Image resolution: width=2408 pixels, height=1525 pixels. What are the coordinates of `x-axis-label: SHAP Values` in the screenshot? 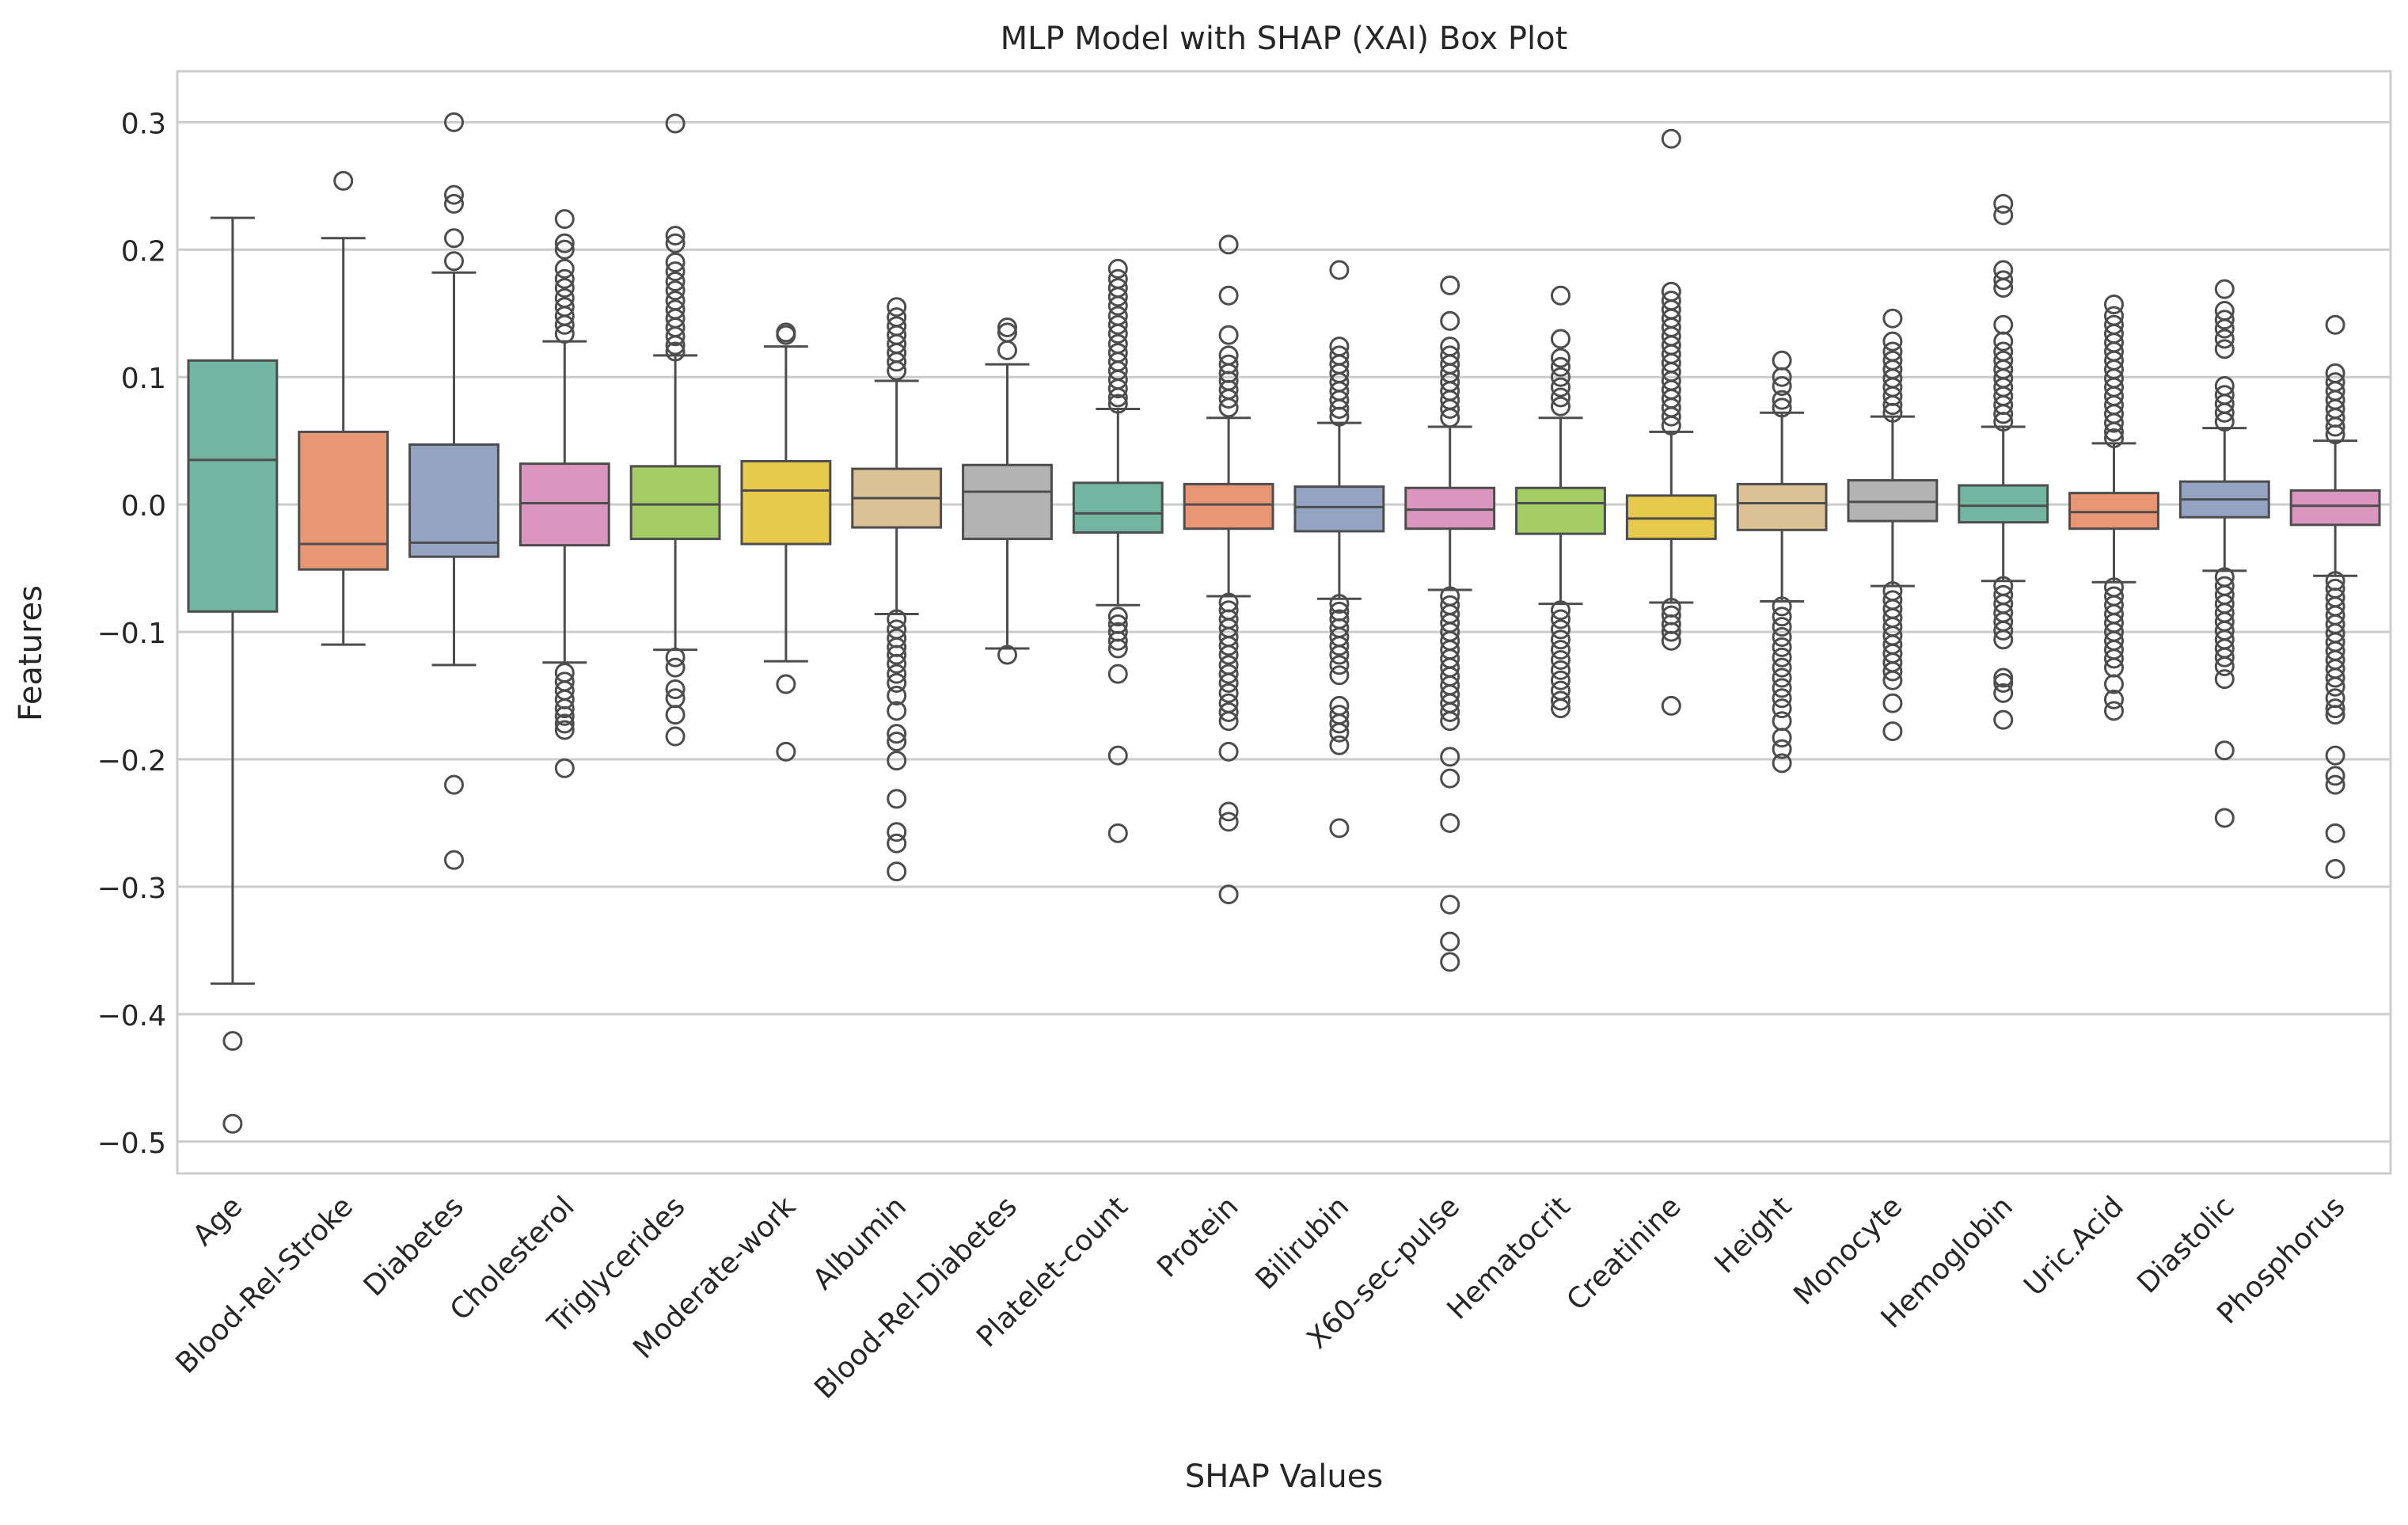 It's located at (1284, 1476).